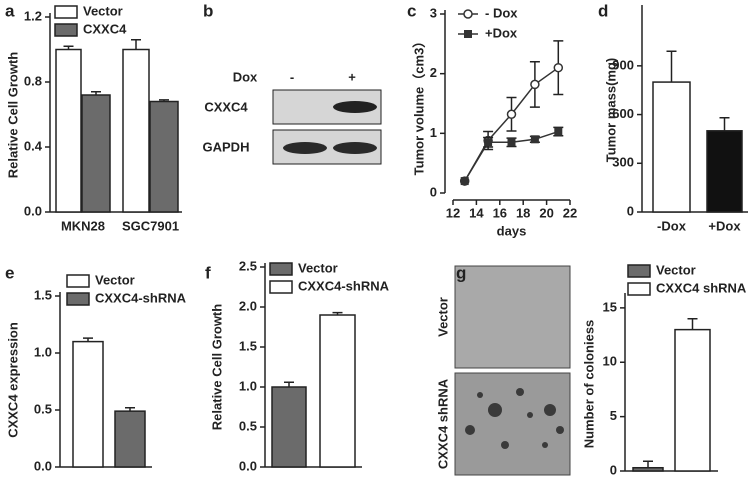 This screenshot has height=484, width=752. I want to click on x-tick-label: 22, so click(570, 212).